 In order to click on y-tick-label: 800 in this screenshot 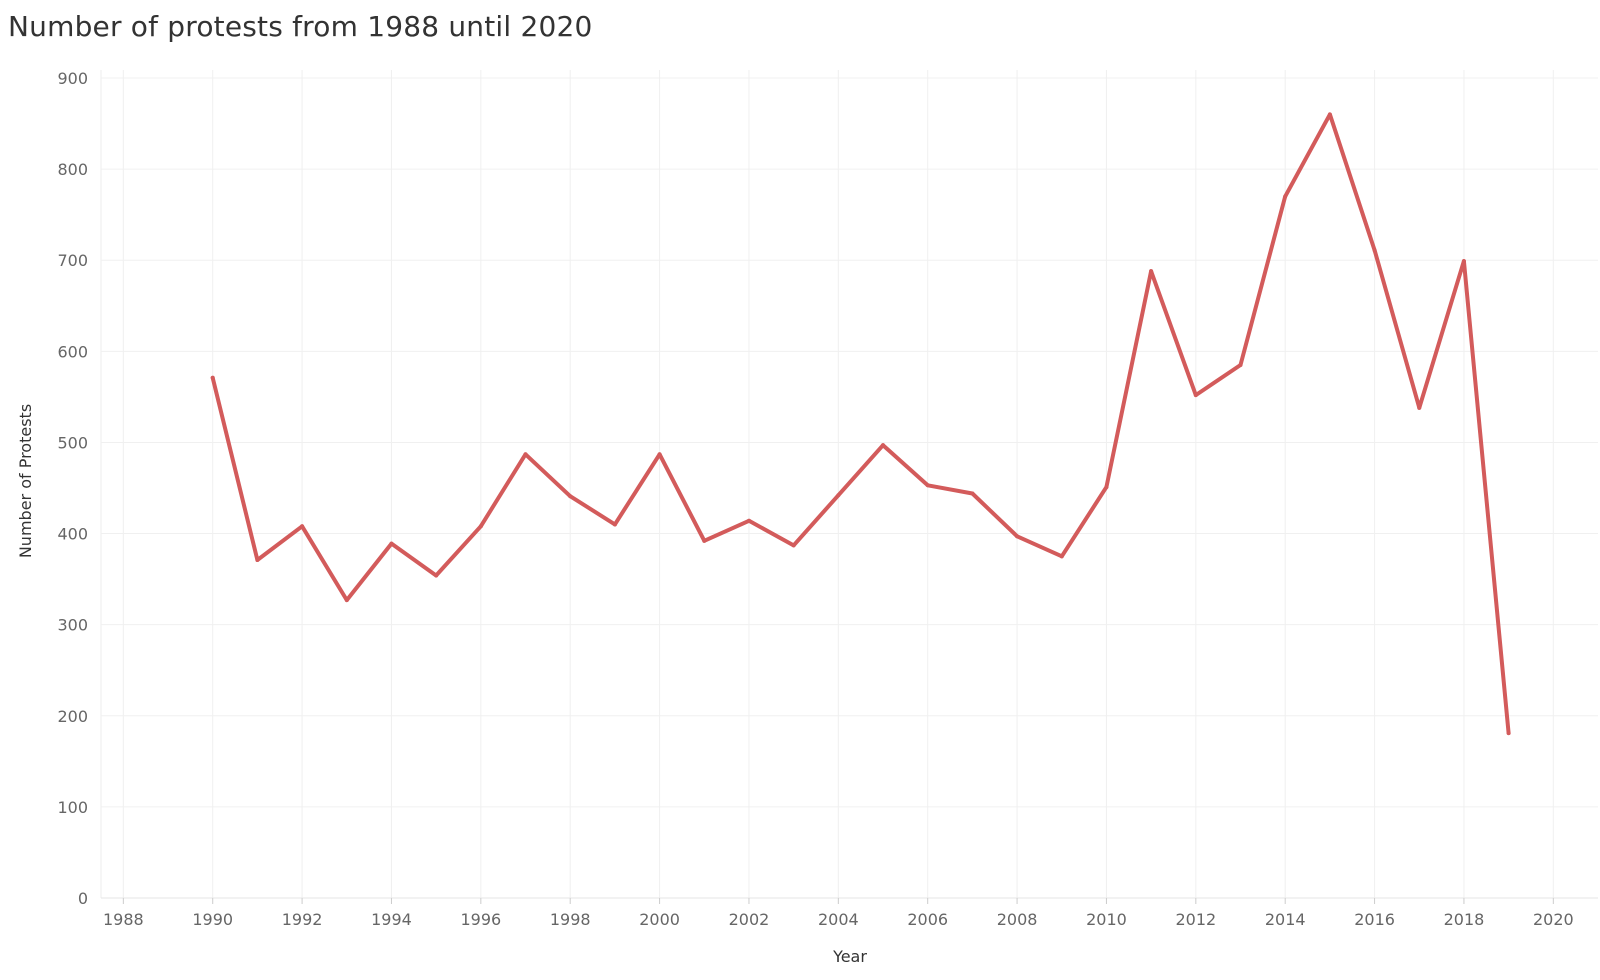, I will do `click(72, 169)`.